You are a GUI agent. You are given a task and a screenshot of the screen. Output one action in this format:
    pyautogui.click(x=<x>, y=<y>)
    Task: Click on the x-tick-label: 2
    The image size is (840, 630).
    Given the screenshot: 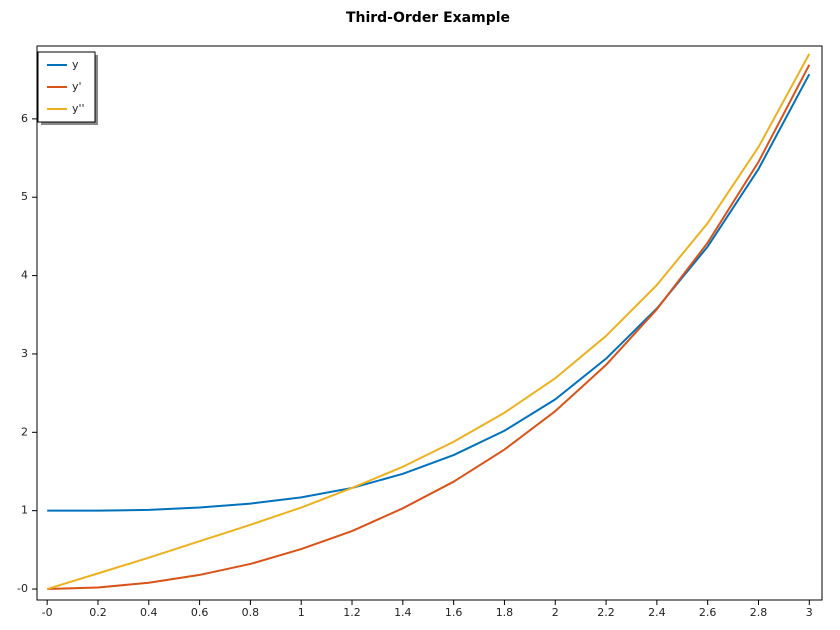 What is the action you would take?
    pyautogui.click(x=555, y=612)
    